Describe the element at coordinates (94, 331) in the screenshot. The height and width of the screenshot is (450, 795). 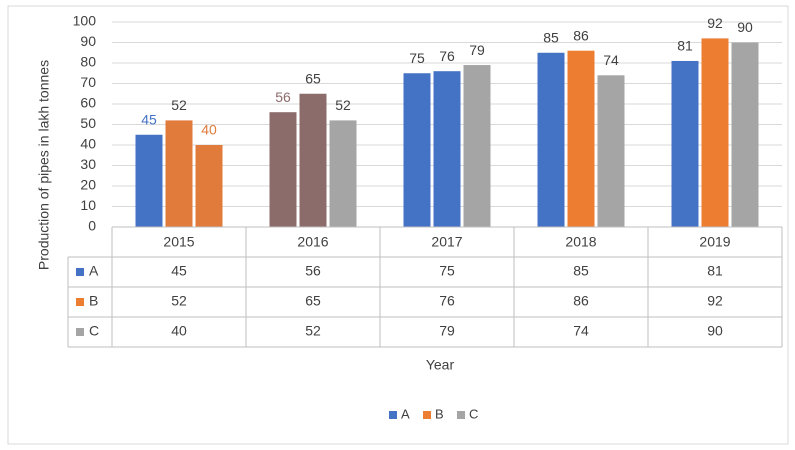
I see `table-row-header: C` at that location.